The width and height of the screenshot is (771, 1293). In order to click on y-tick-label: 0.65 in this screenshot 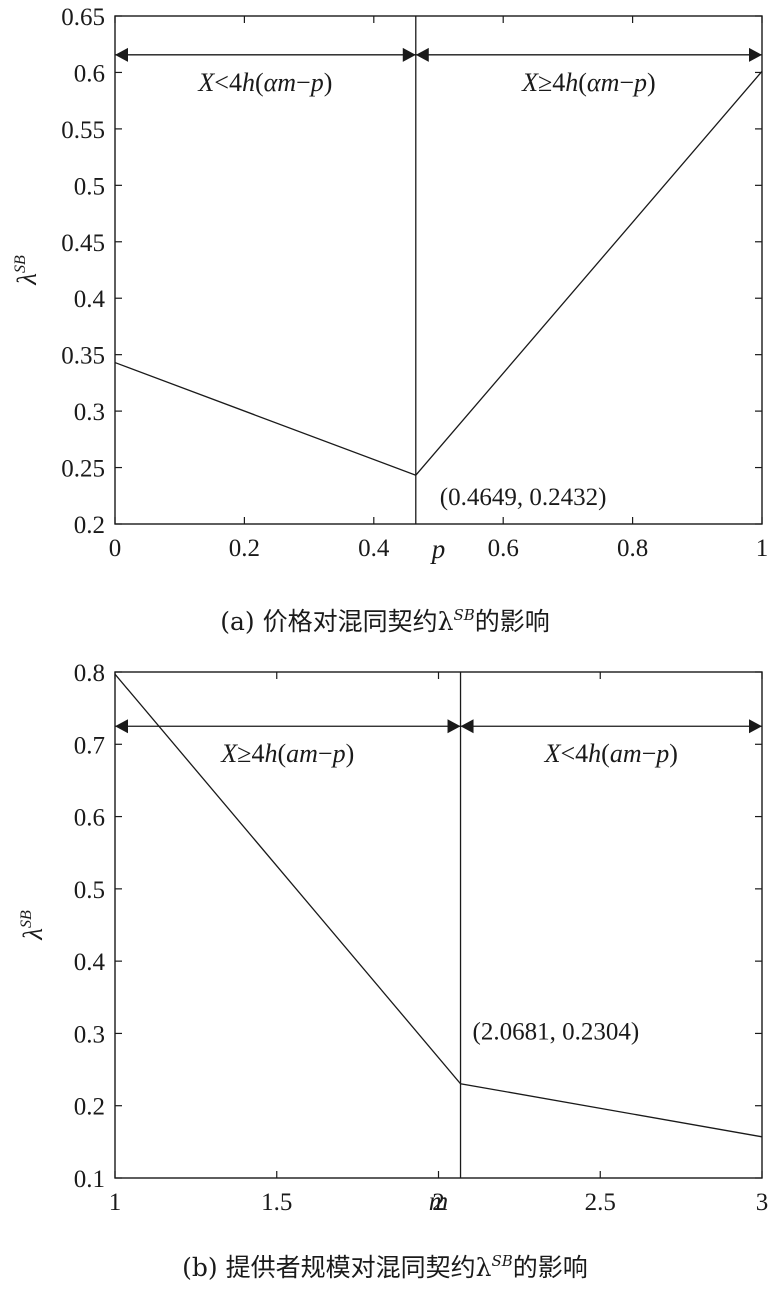, I will do `click(83, 17)`.